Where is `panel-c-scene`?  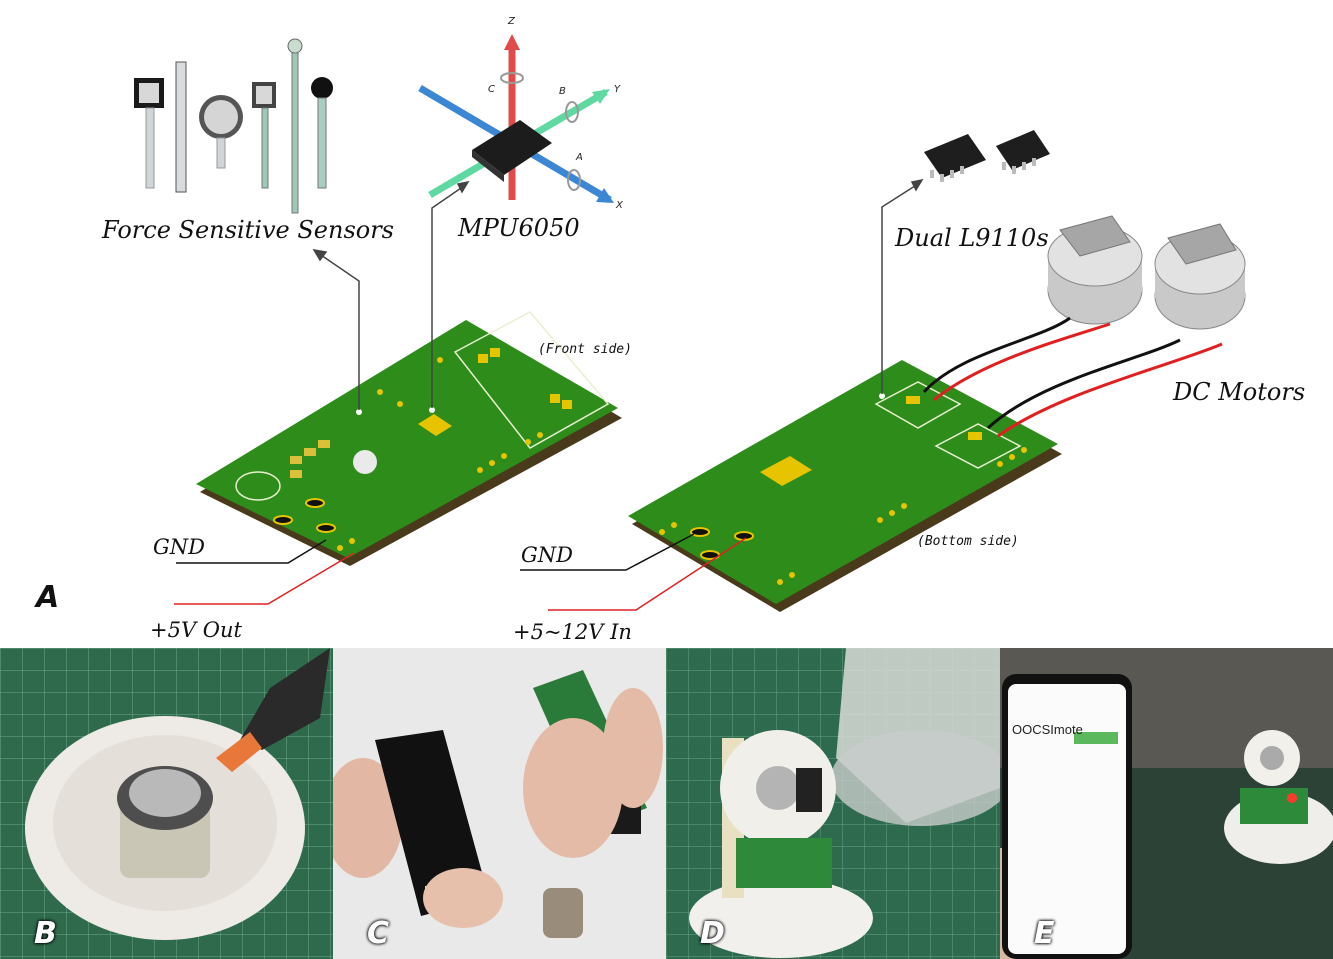 panel-c-scene is located at coordinates (498, 804).